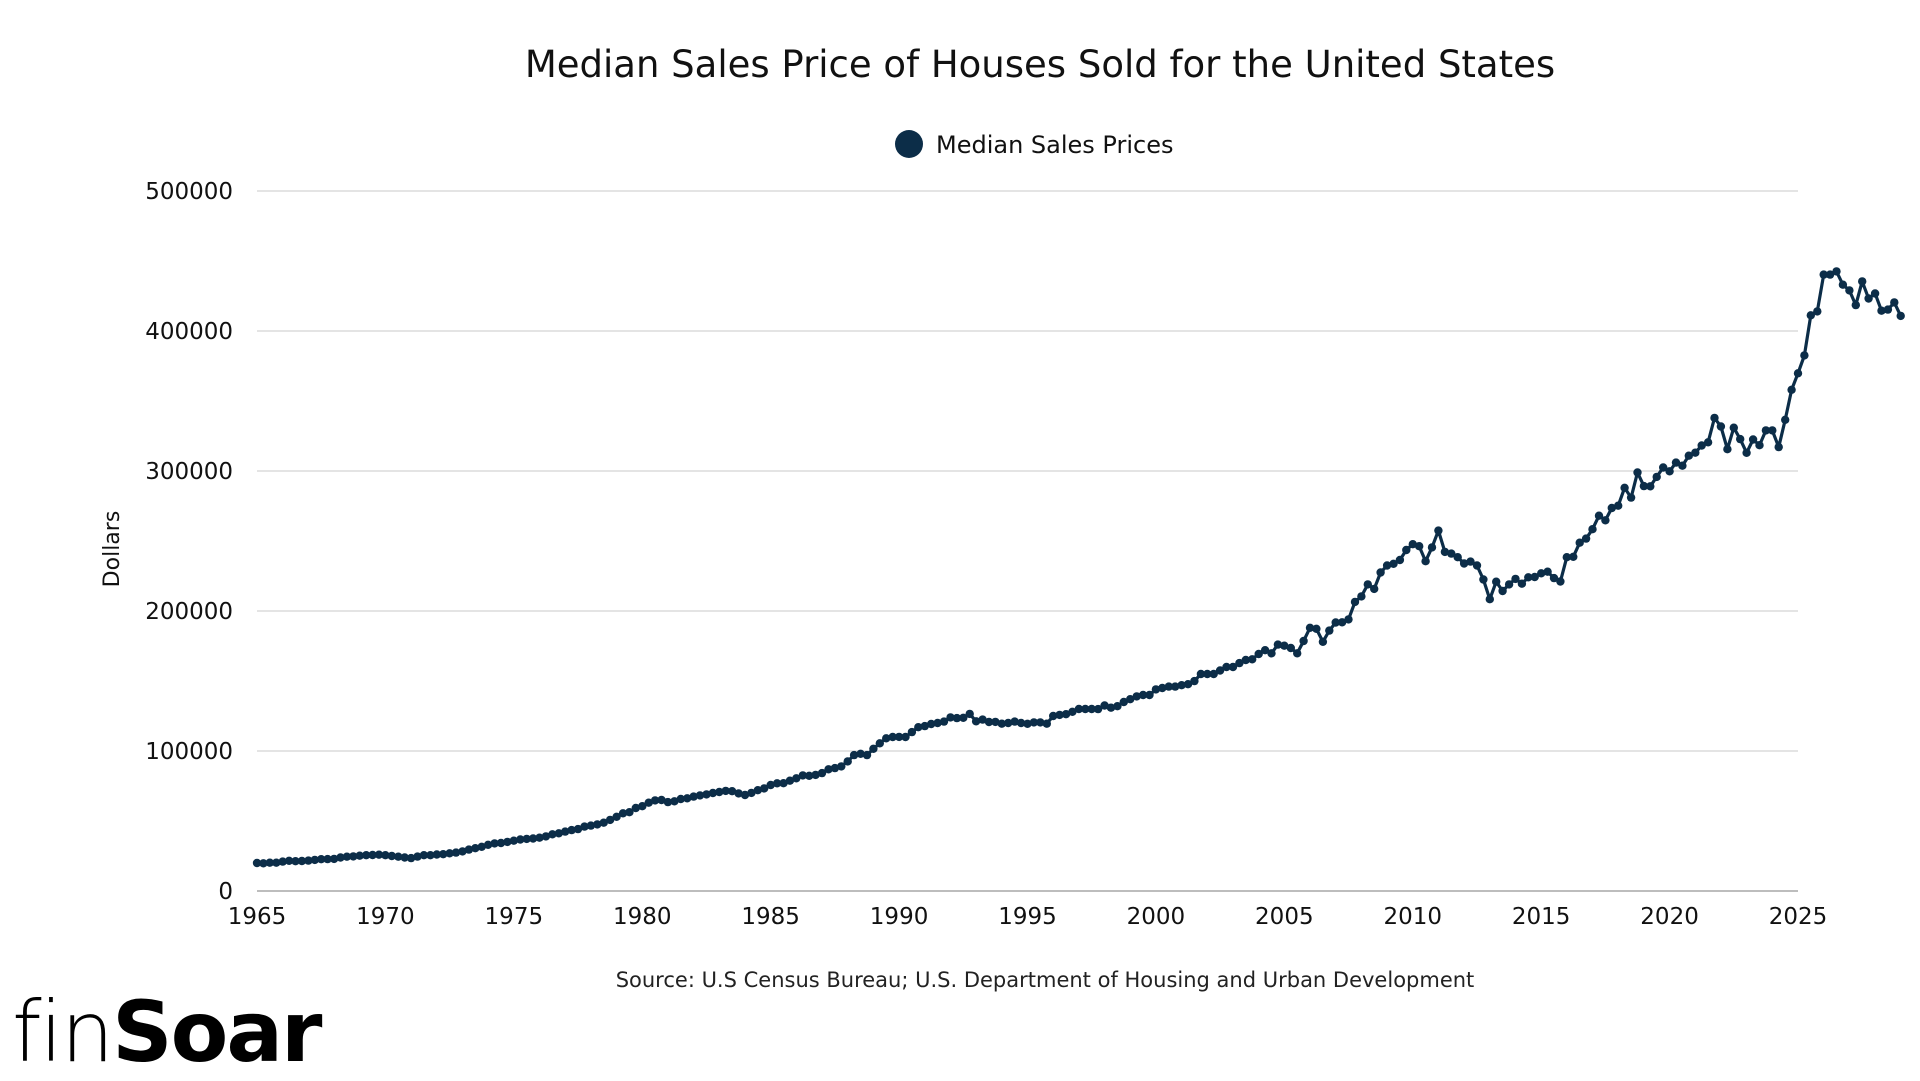 This screenshot has width=1920, height=1081. I want to click on x-tick-label: 2025, so click(1798, 917).